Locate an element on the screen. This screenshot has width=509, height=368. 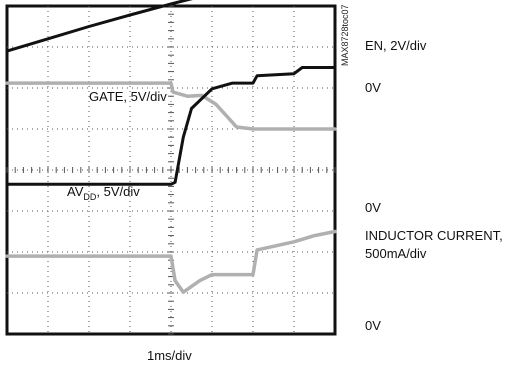
figure-code: MAX8728toc07 is located at coordinates (345, 35).